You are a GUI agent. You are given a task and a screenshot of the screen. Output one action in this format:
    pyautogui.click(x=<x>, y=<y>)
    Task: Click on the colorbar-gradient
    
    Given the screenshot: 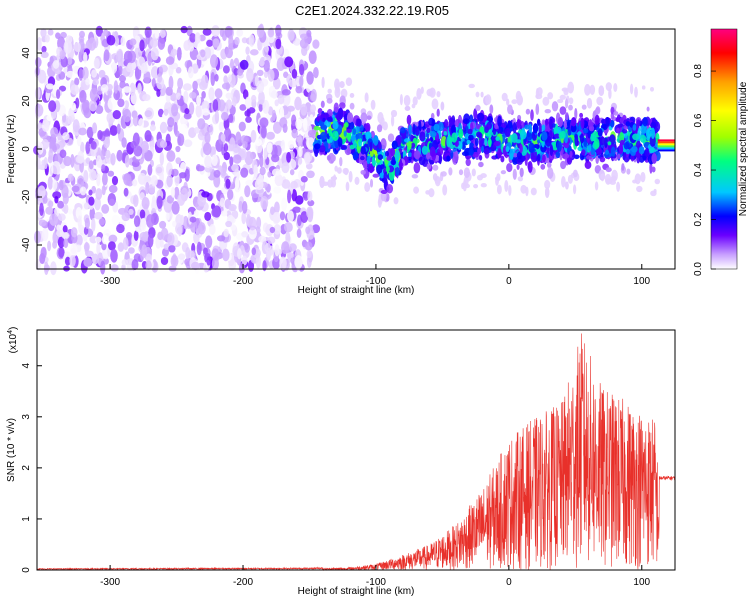 What is the action you would take?
    pyautogui.click(x=724, y=149)
    